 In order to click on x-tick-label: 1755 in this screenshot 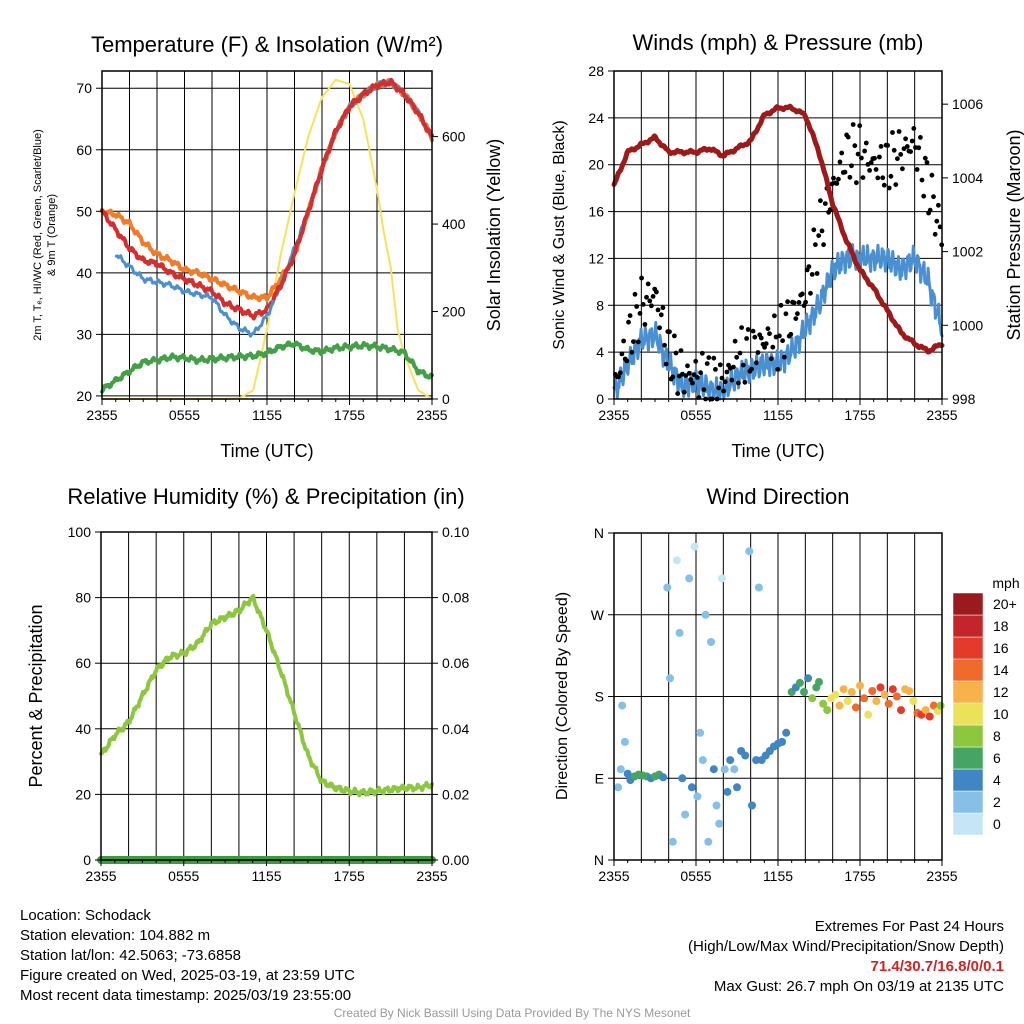, I will do `click(859, 415)`.